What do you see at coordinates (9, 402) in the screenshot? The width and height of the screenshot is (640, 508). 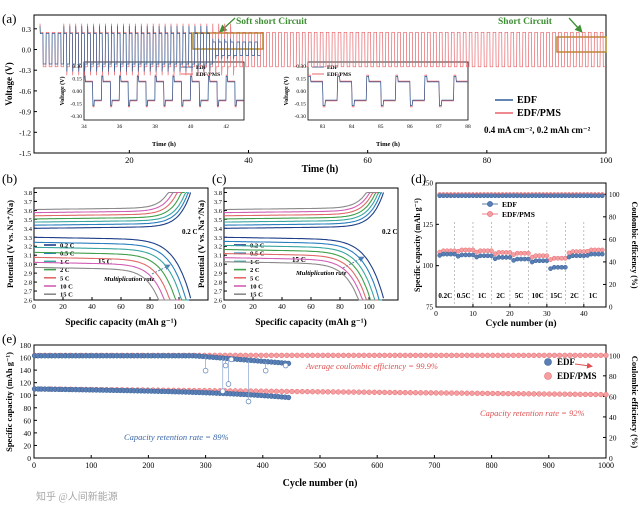 I see `e-ylabel: Specific capacity (mAh g⁻¹)` at bounding box center [9, 402].